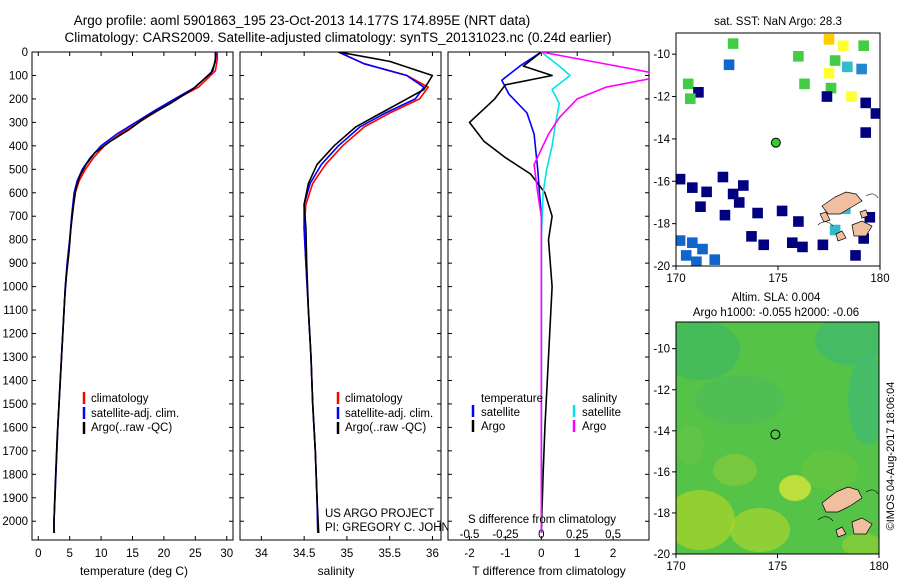  I want to click on depth-tick-label: 1000, so click(15, 288).